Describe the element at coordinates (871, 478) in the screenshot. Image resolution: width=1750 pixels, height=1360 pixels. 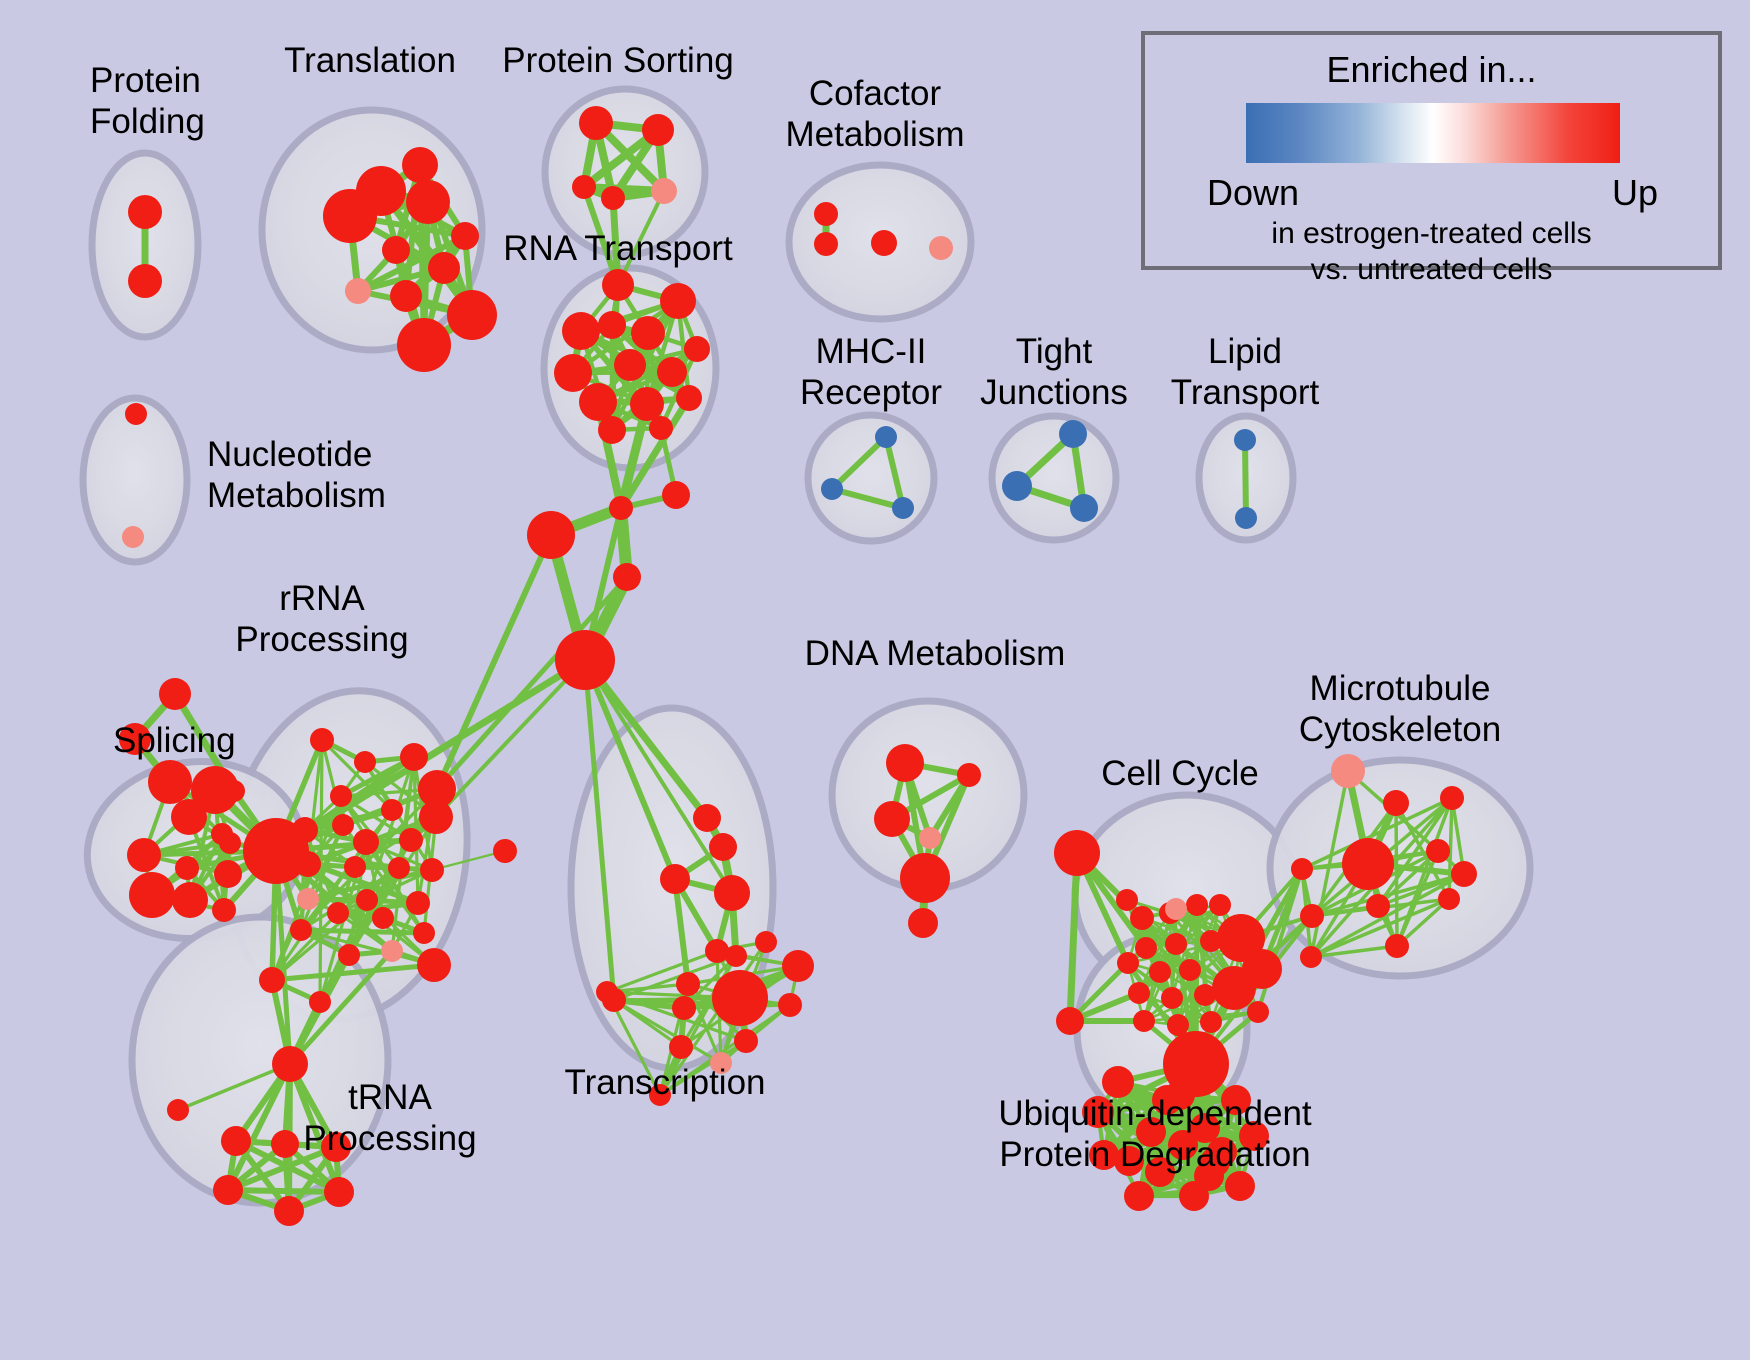
I see `cluster-hull-mhc-ii-receptor` at that location.